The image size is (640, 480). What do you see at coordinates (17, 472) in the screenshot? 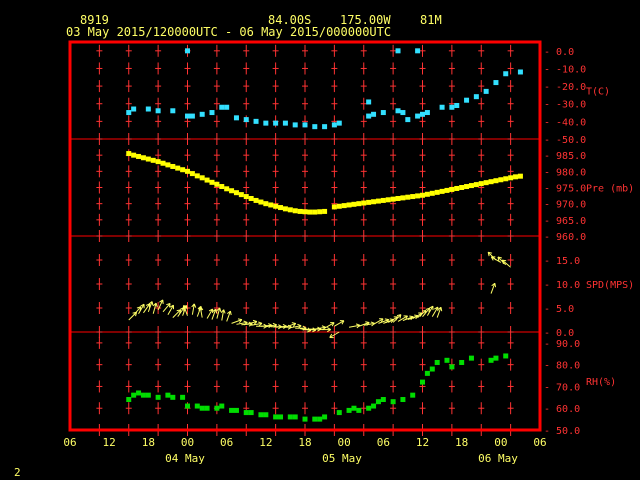
I see `page-number: 2` at bounding box center [17, 472].